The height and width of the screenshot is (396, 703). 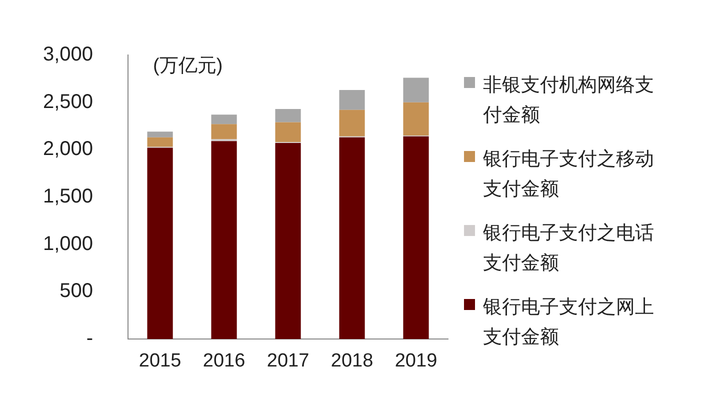 What do you see at coordinates (77, 291) in the screenshot?
I see `y-tick-label: 500` at bounding box center [77, 291].